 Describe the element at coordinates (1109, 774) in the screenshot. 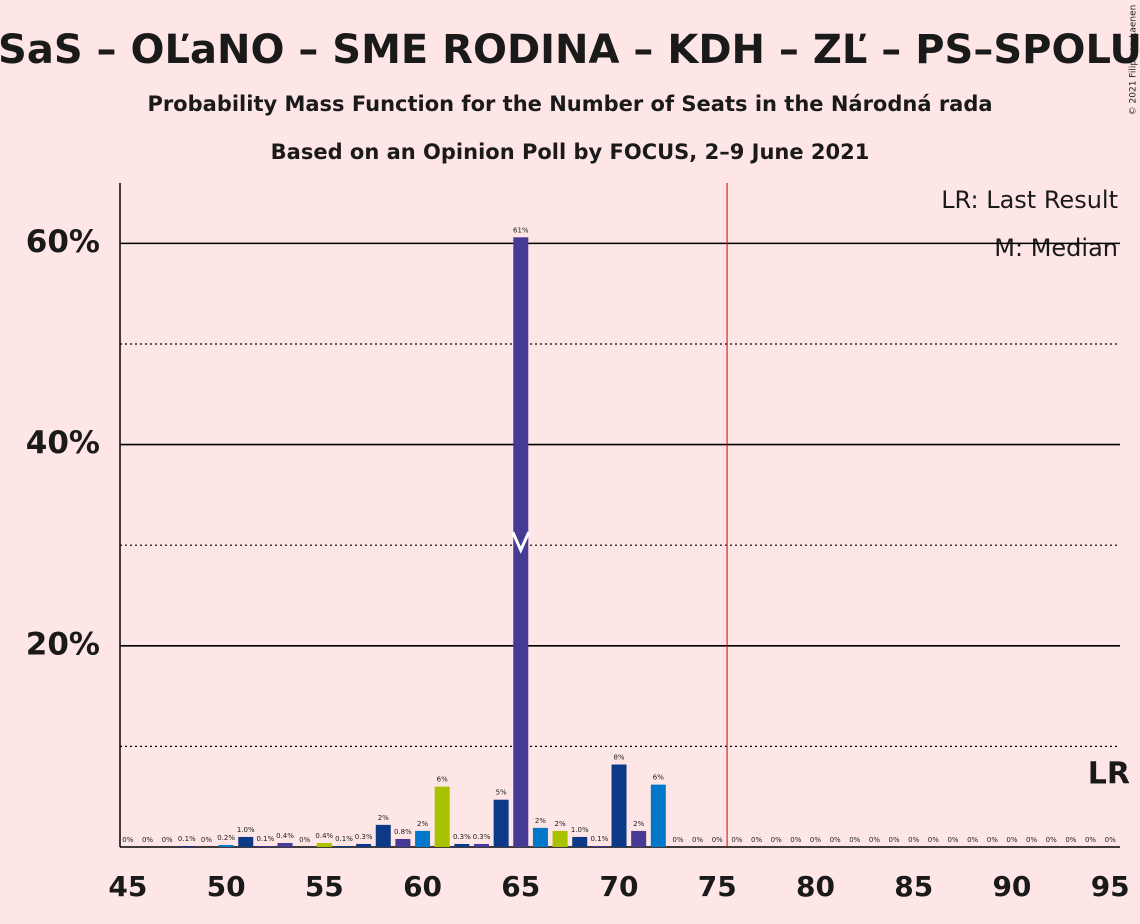

I see `last-result-label: LR` at that location.